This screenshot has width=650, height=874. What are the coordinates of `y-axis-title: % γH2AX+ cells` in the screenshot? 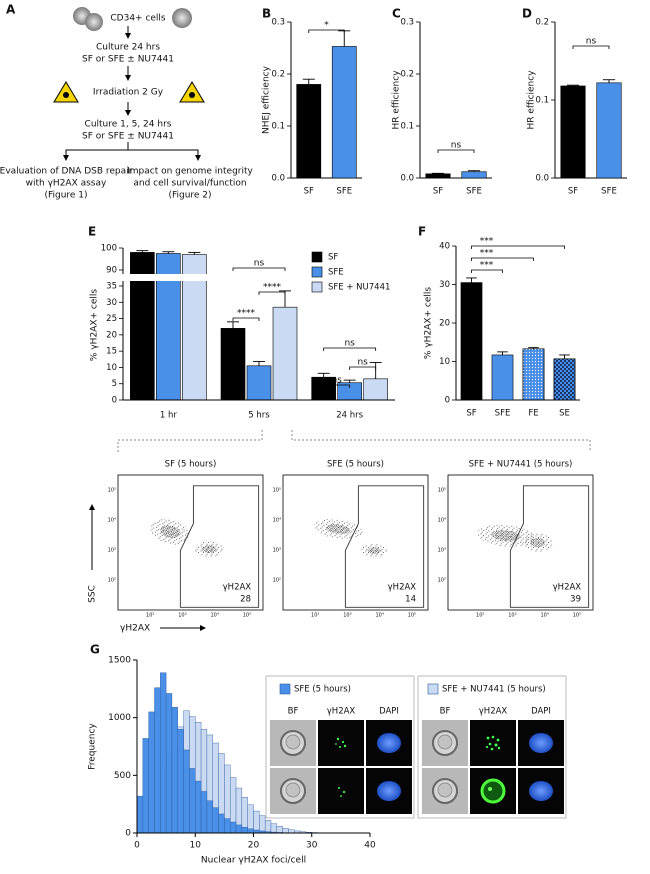 It's located at (429, 323).